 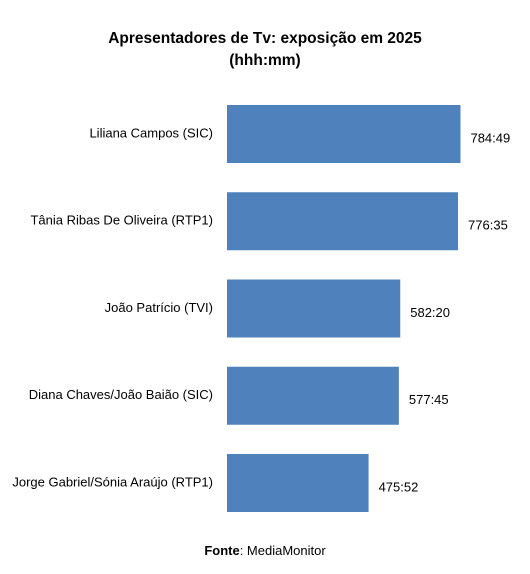 What do you see at coordinates (399, 486) in the screenshot?
I see `data-label-4: 475:52` at bounding box center [399, 486].